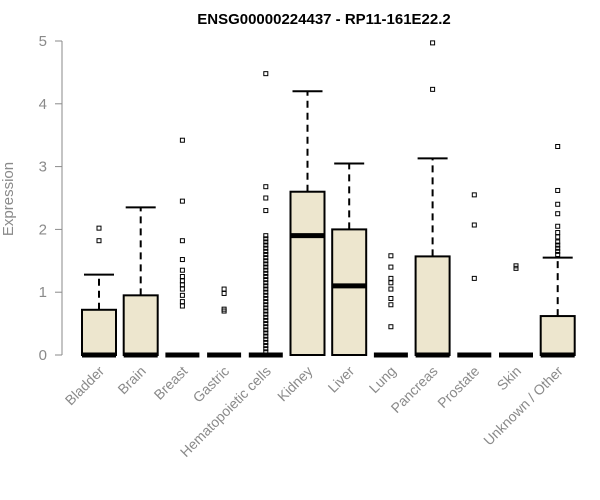 The height and width of the screenshot is (500, 600). I want to click on x-tick-label: Bladder, so click(85, 386).